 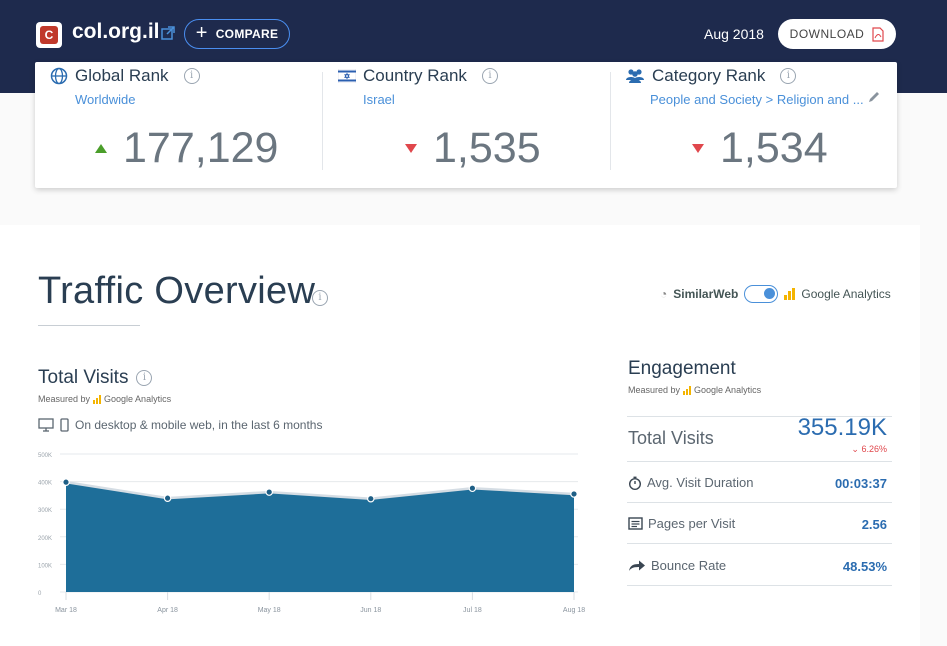 I want to click on engagement-total-visits-label: Total Visits, so click(x=671, y=438).